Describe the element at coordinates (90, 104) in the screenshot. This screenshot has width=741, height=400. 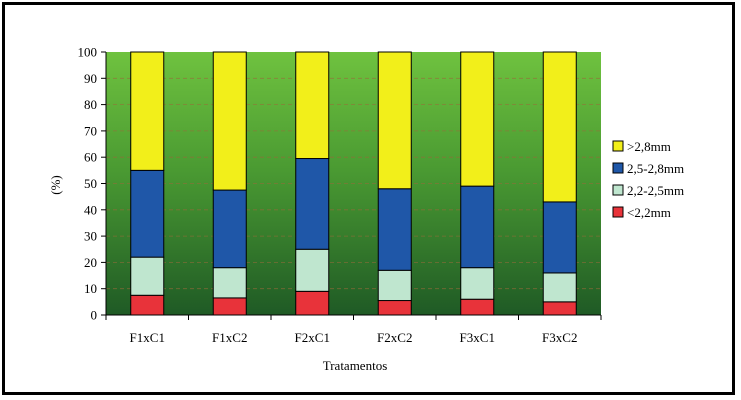
I see `y-tick-label: 80` at that location.